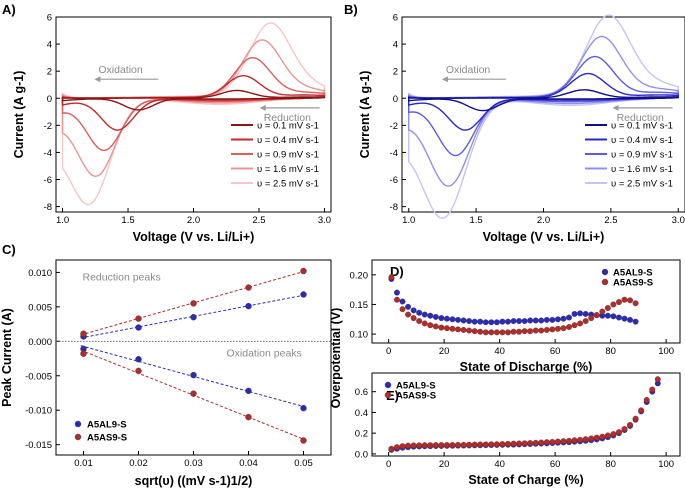 The width and height of the screenshot is (685, 496). I want to click on panel-b-reduction-arrowhead, so click(615, 107).